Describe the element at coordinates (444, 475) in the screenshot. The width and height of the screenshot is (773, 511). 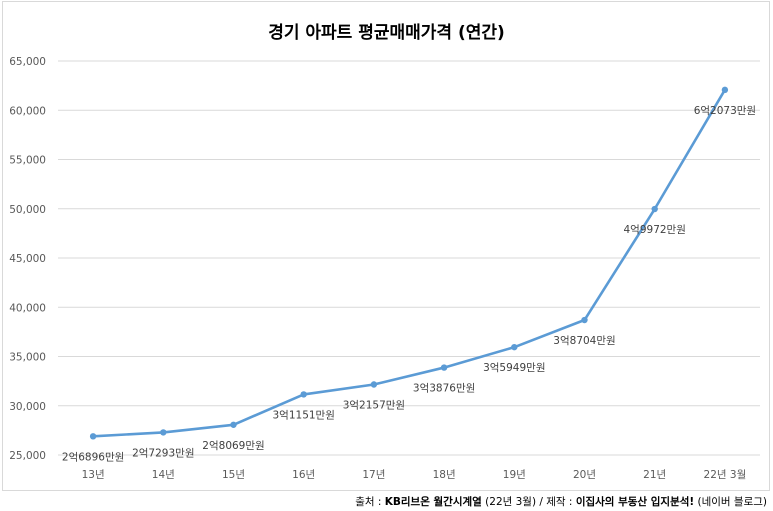
I see `x-tick-label: 18년` at that location.